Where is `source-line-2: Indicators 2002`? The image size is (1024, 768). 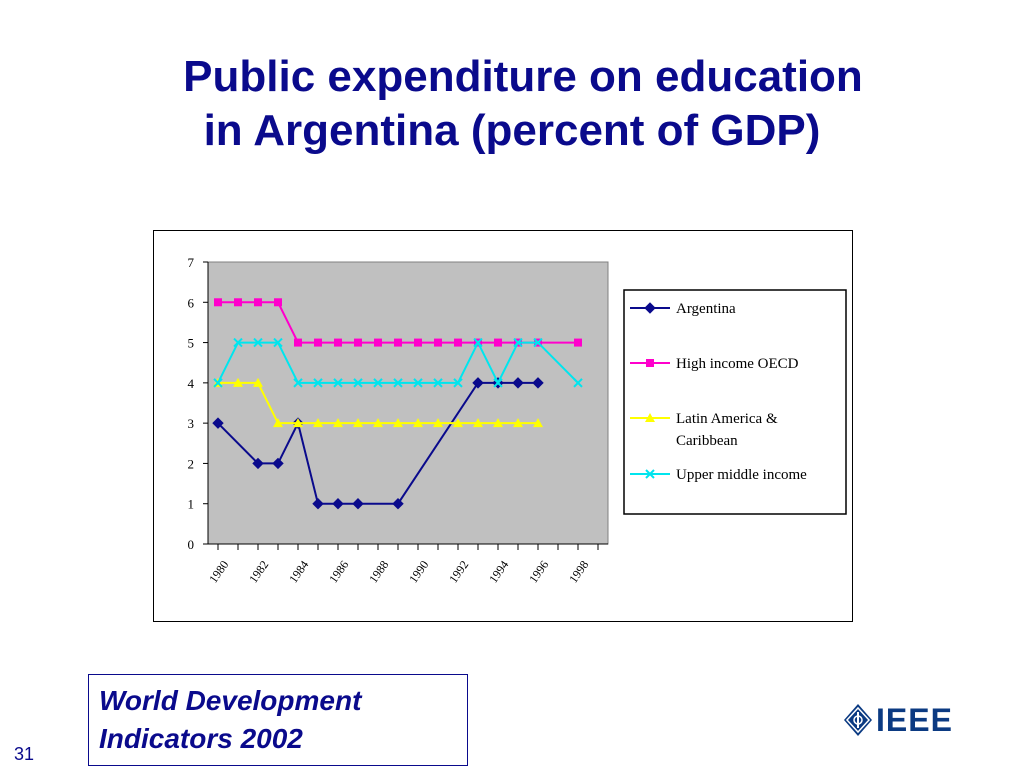
source-line-2: Indicators 2002 is located at coordinates (201, 738).